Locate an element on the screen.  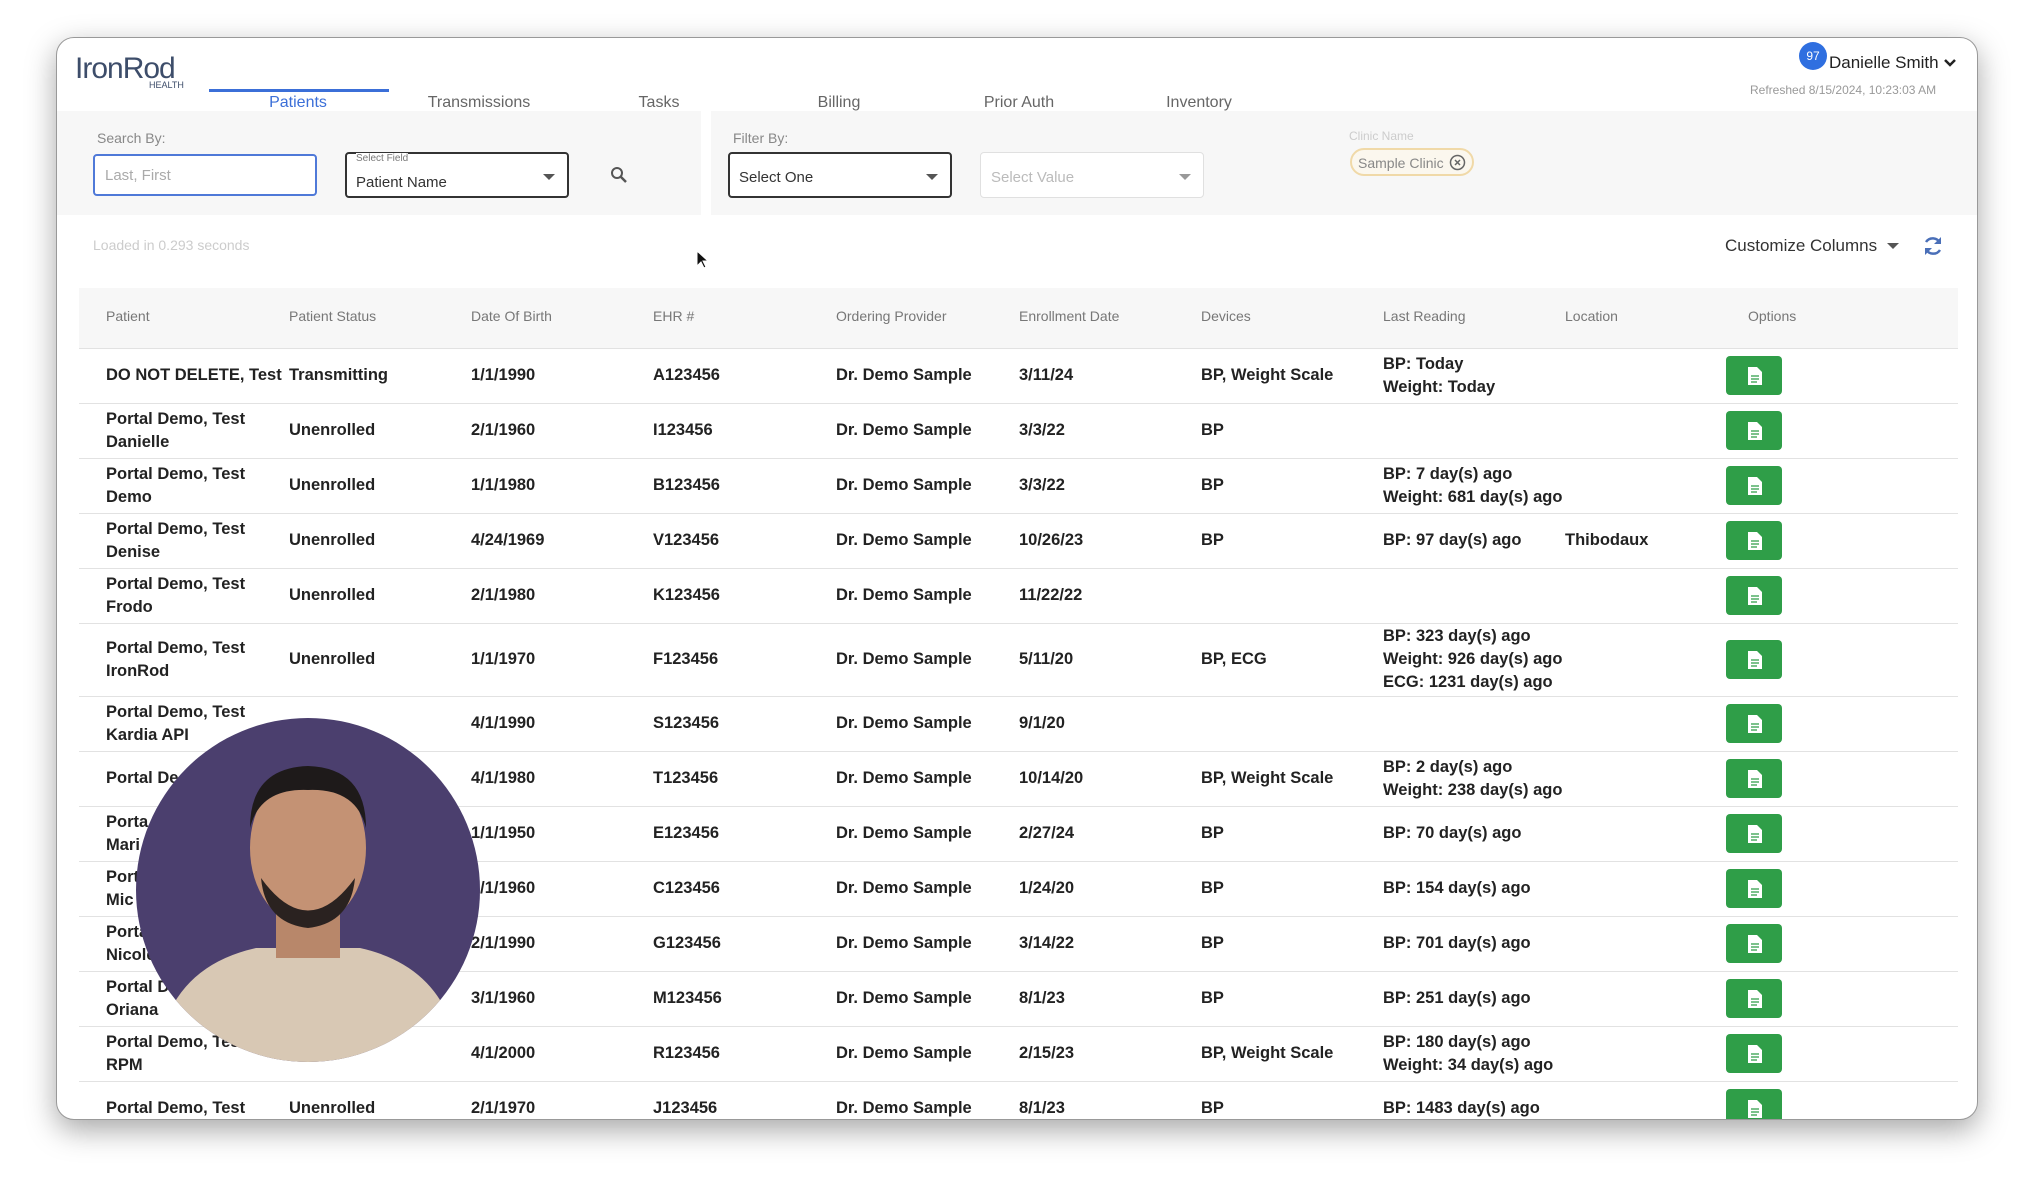
table-cell: V123456 is located at coordinates (686, 540).